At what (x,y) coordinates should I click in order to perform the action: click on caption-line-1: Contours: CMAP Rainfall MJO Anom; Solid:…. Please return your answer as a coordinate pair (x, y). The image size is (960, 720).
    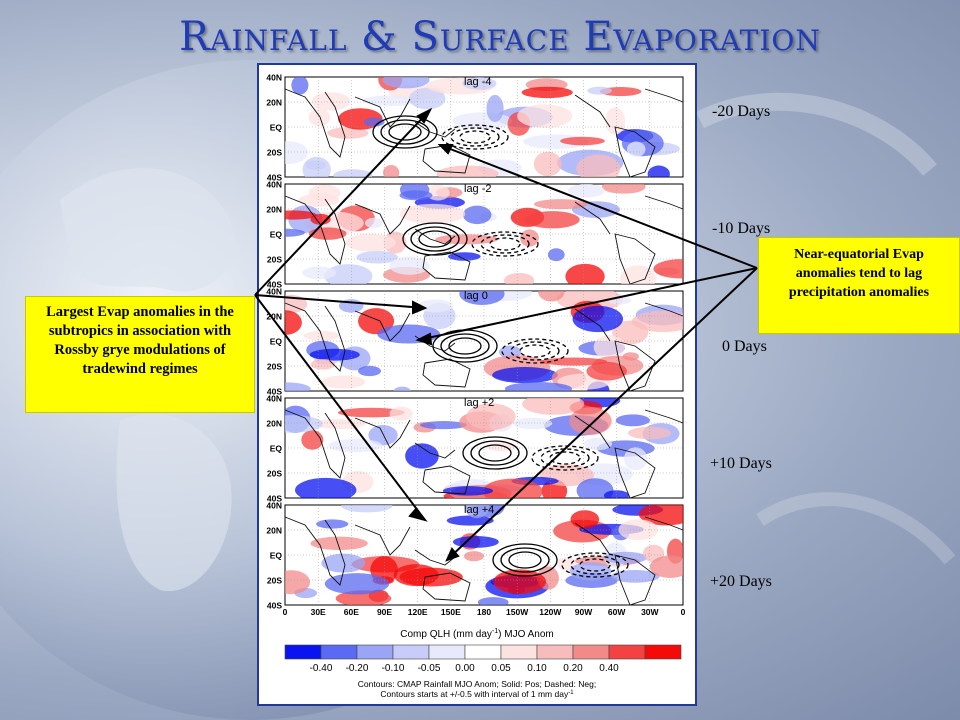
    Looking at the image, I should click on (477, 684).